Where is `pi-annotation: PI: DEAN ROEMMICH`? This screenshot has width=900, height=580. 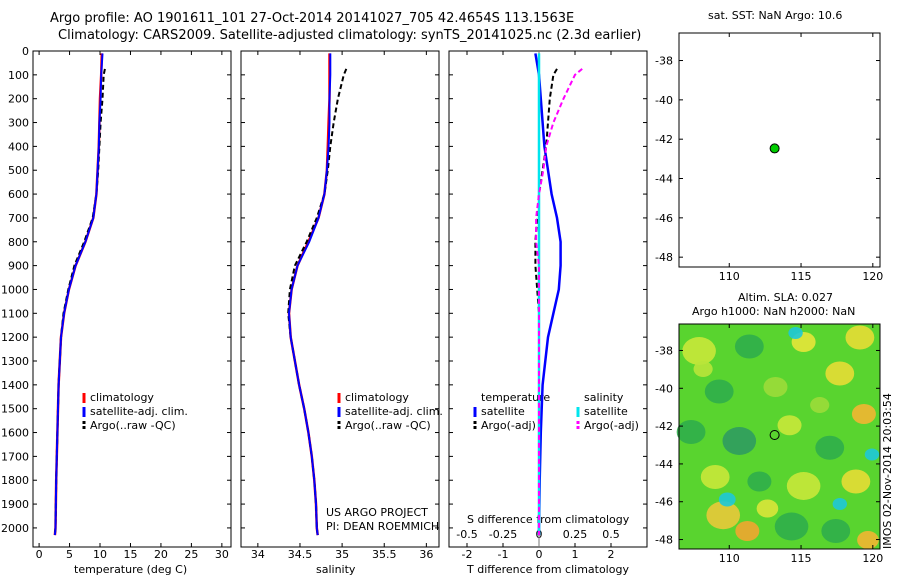 pi-annotation: PI: DEAN ROEMMICH is located at coordinates (383, 526).